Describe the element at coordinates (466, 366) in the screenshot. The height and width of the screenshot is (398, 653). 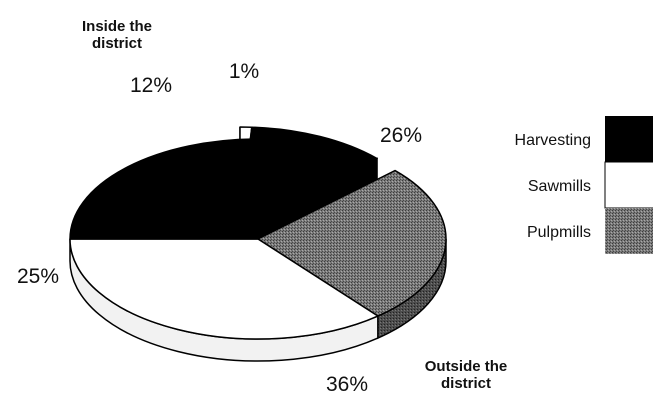
I see `group-label-outside-line1: Outside the` at that location.